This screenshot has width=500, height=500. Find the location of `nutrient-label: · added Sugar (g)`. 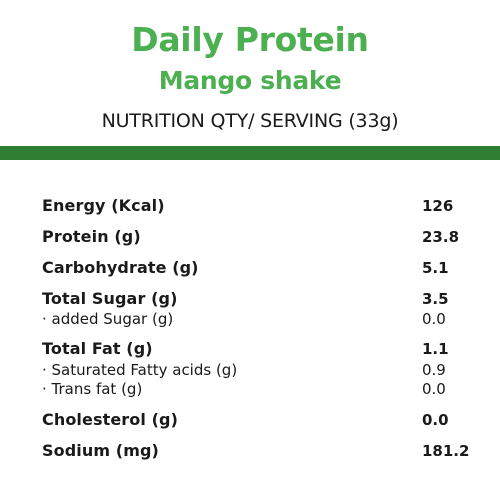

nutrient-label: · added Sugar (g) is located at coordinates (108, 319).